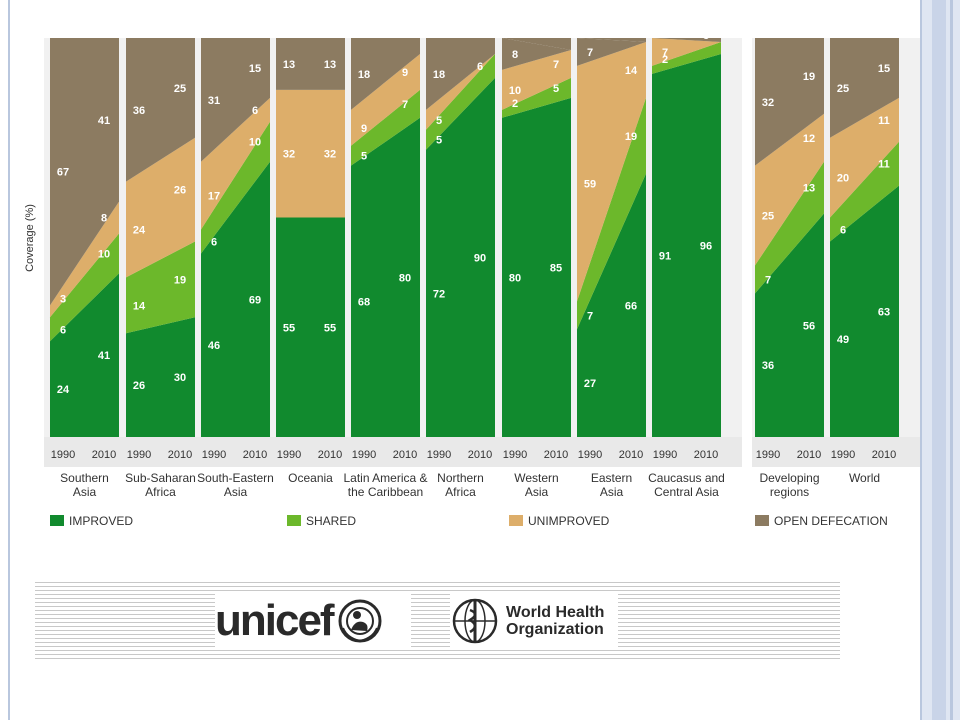 The width and height of the screenshot is (960, 720). I want to click on value-label-oceania-improved-2010: 55, so click(330, 328).